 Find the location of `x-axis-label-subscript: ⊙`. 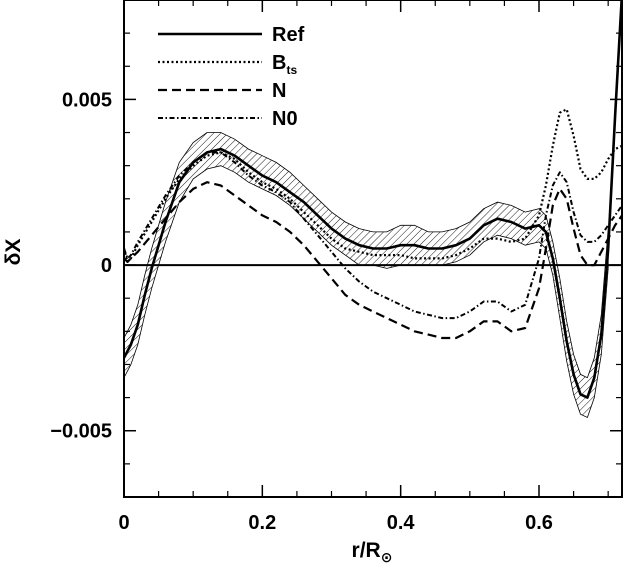

x-axis-label-subscript: ⊙ is located at coordinates (387, 557).